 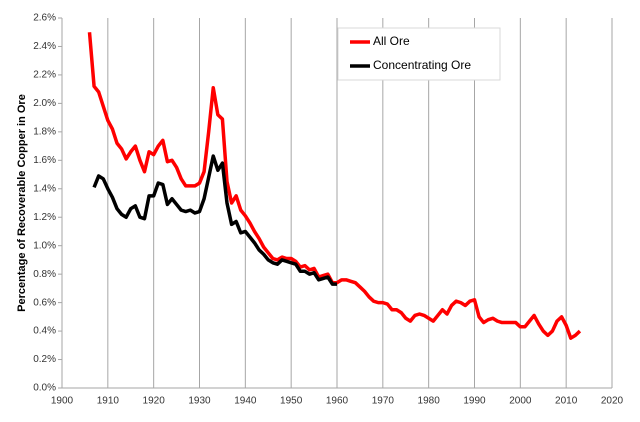 What do you see at coordinates (520, 401) in the screenshot?
I see `x-tick-label: 2000` at bounding box center [520, 401].